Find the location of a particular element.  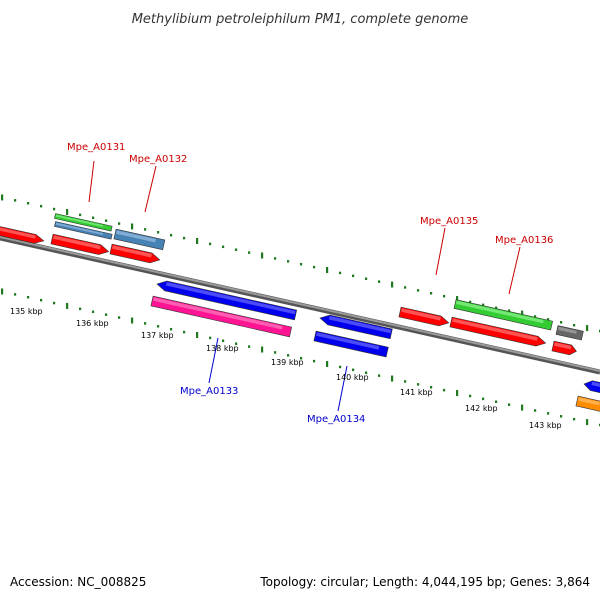

leader-mpe-a0131 is located at coordinates (91, 181).